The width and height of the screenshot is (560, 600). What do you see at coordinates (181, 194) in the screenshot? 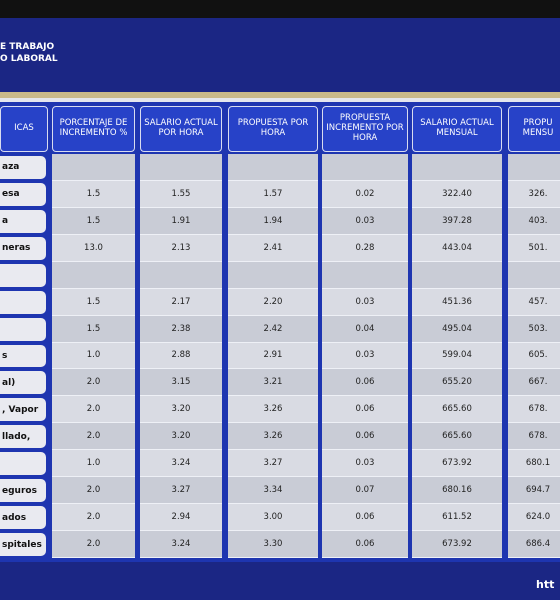
I see `table-cell: 1.55` at bounding box center [181, 194].